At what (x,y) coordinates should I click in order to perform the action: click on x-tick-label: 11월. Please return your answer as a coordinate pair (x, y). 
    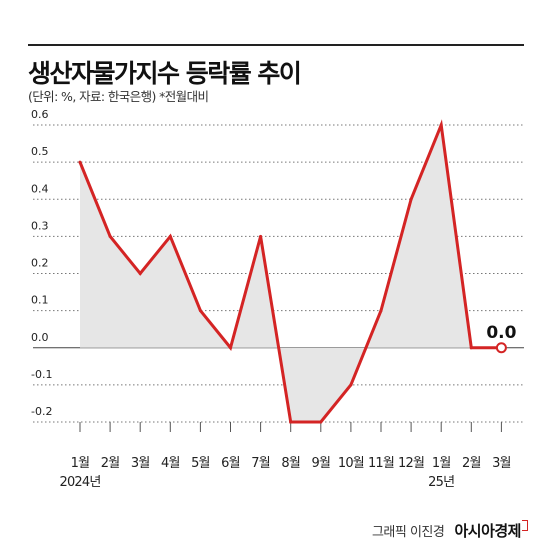
    Looking at the image, I should click on (381, 463).